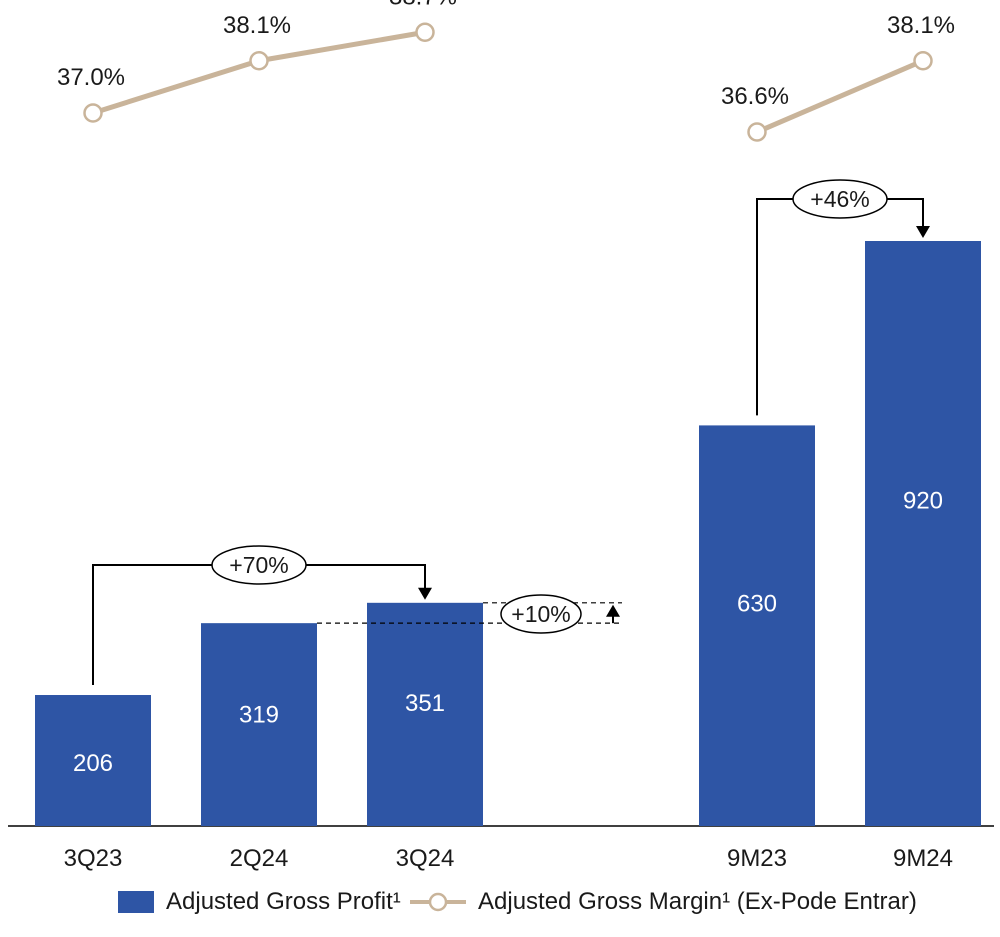  I want to click on growth-arrow-3q, so click(425, 593).